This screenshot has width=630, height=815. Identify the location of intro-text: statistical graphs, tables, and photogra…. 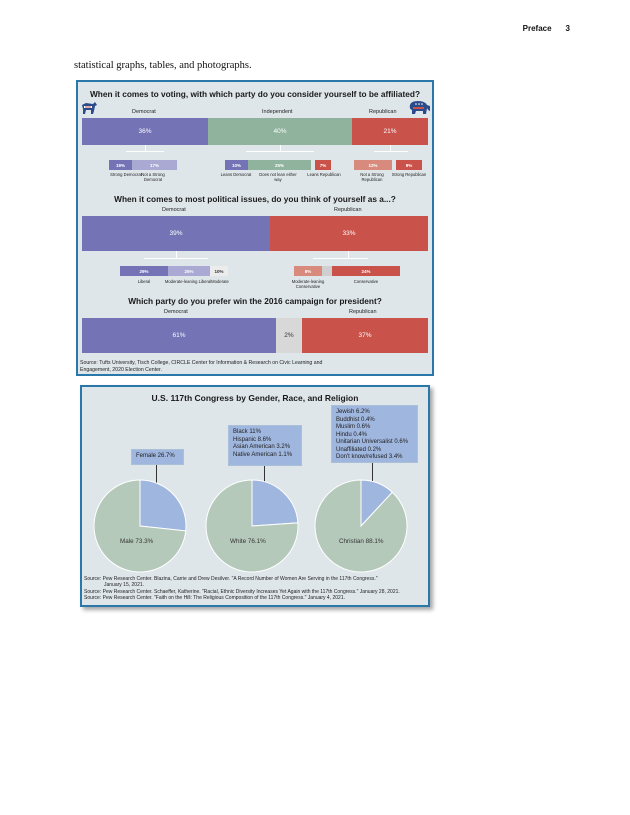
(163, 65).